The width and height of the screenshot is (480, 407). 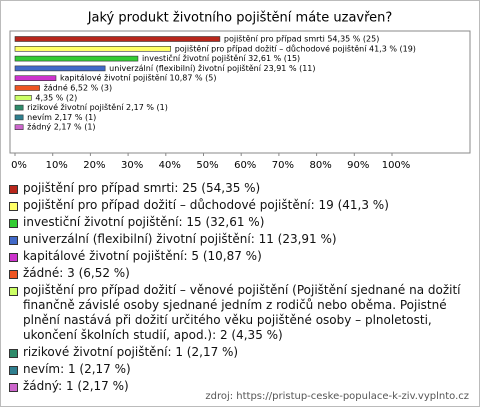 What do you see at coordinates (301, 39) in the screenshot?
I see `data-label: pojištění pro případ smrti 54,35 % (25)` at bounding box center [301, 39].